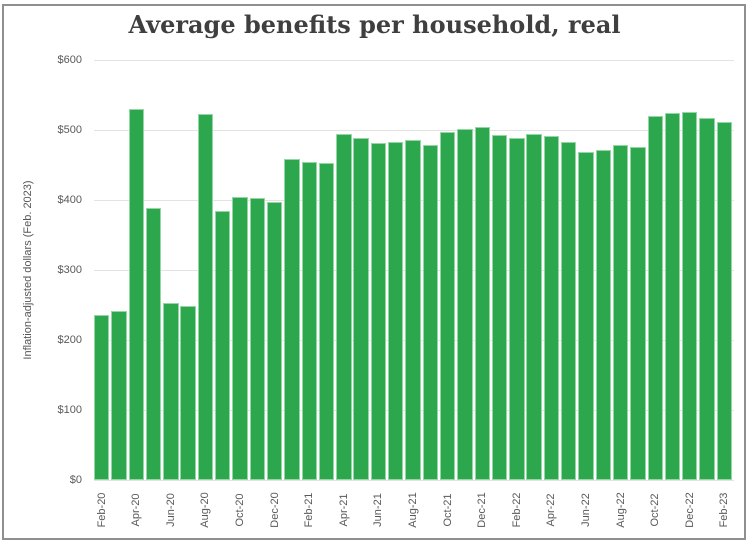 This screenshot has width=749, height=545. Describe the element at coordinates (343, 510) in the screenshot. I see `x-tick-label: Apr-21` at that location.